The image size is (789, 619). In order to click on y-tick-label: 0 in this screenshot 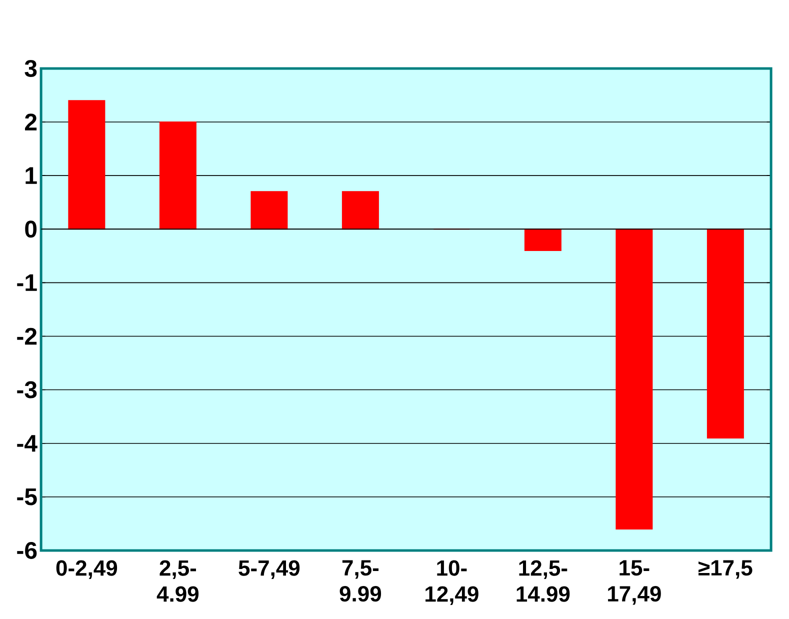, I will do `click(31, 229)`.